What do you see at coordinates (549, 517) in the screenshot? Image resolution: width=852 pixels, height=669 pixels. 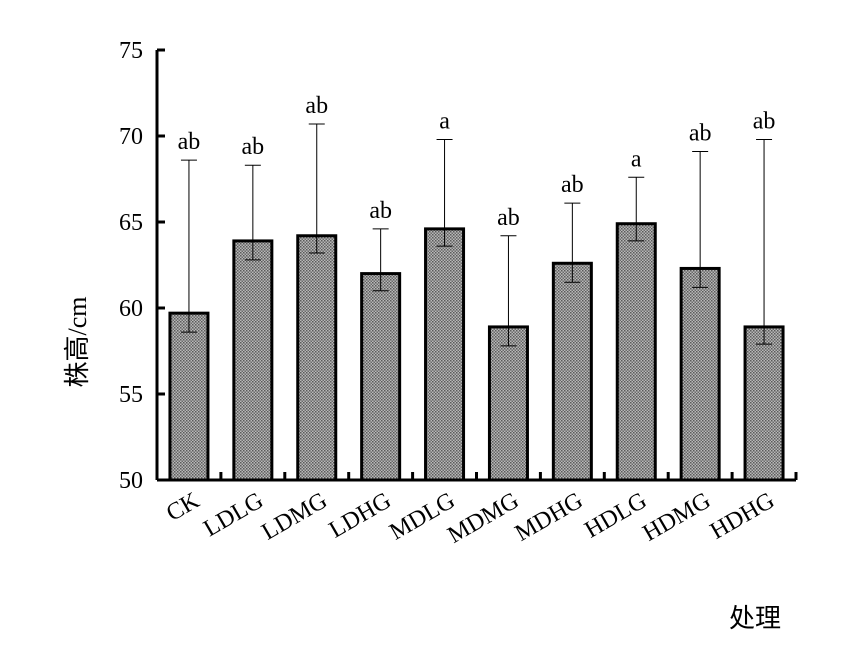 I see `x-tick-label-mdhg: MDHG` at bounding box center [549, 517].